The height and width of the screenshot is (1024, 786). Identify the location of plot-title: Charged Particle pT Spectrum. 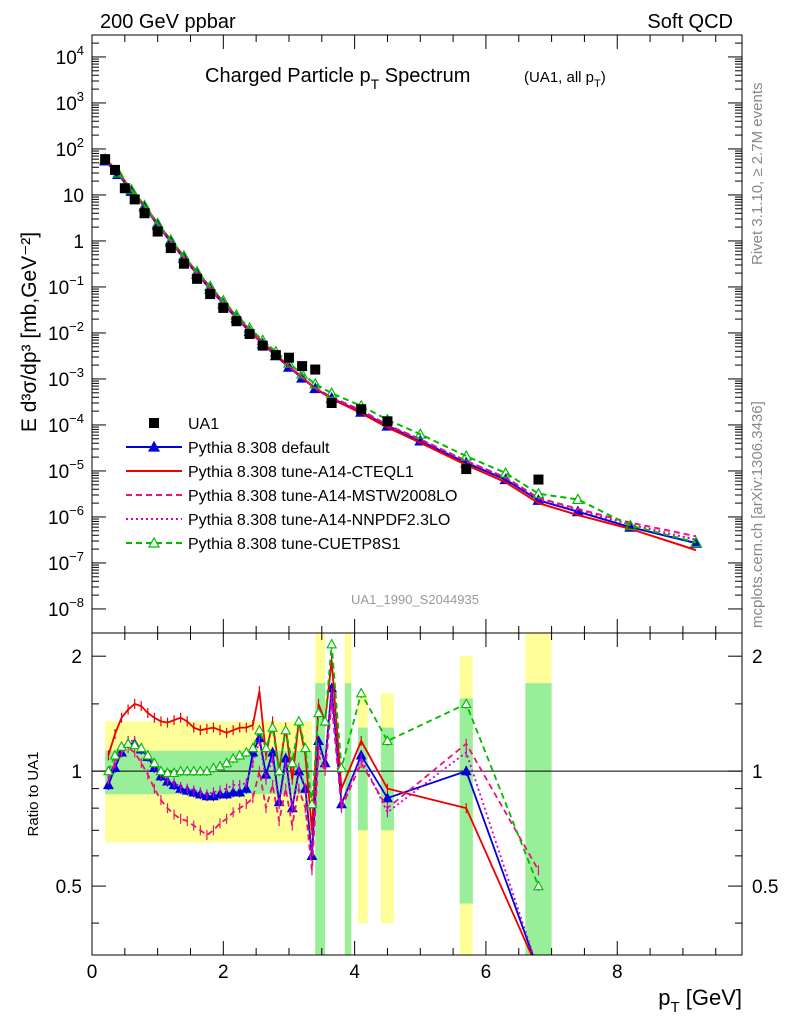
(337, 78).